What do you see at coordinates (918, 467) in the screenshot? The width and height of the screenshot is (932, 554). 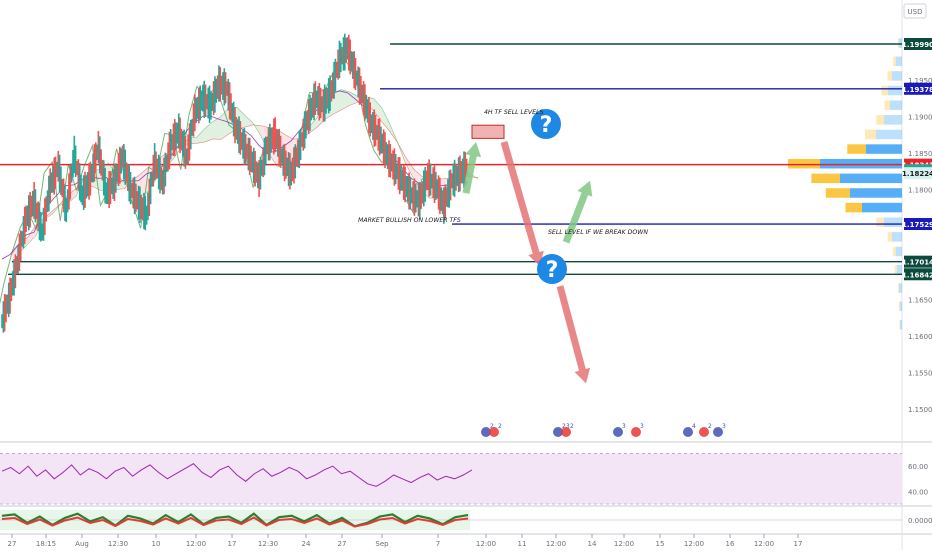 I see `rsi-tick-label: 60.00` at bounding box center [918, 467].